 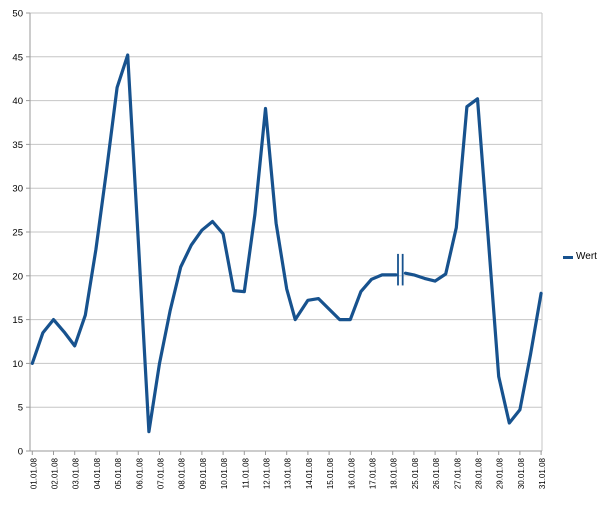 What do you see at coordinates (267, 473) in the screenshot?
I see `x-tick-label: 12.01.08` at bounding box center [267, 473].